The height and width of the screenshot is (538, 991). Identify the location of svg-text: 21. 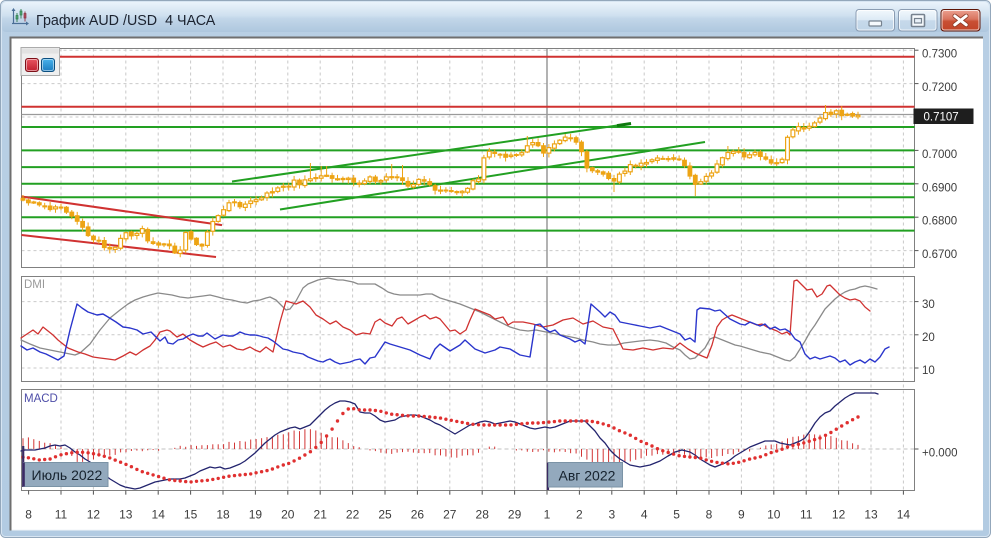
(321, 515).